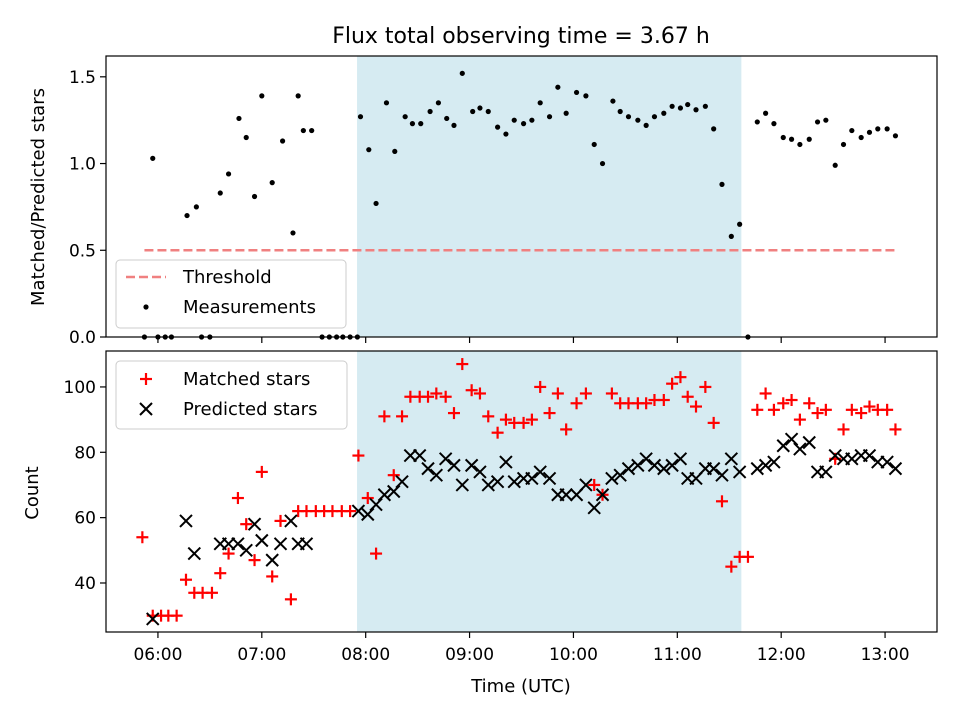 The height and width of the screenshot is (724, 960). Describe the element at coordinates (521, 36) in the screenshot. I see `chart-title: Flux total observing time = 3.67 h` at that location.